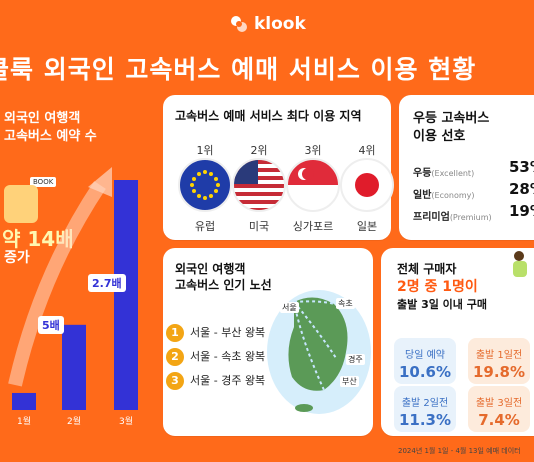 The width and height of the screenshot is (534, 462). Describe the element at coordinates (459, 451) in the screenshot. I see `footnote: 2024년 1월 1일 - 4월 13일 예매 데이터` at that location.